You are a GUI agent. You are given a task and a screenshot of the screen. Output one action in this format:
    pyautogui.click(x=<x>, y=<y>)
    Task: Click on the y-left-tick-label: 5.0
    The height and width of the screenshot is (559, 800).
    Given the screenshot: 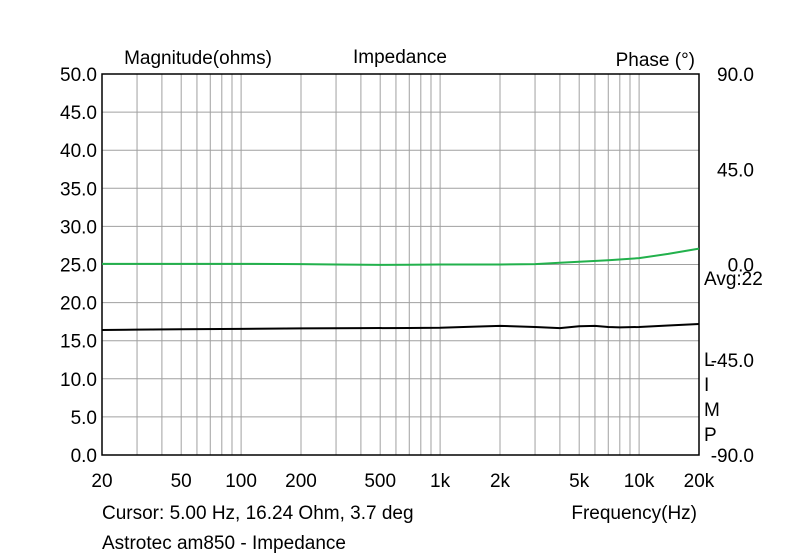 What is the action you would take?
    pyautogui.click(x=84, y=418)
    